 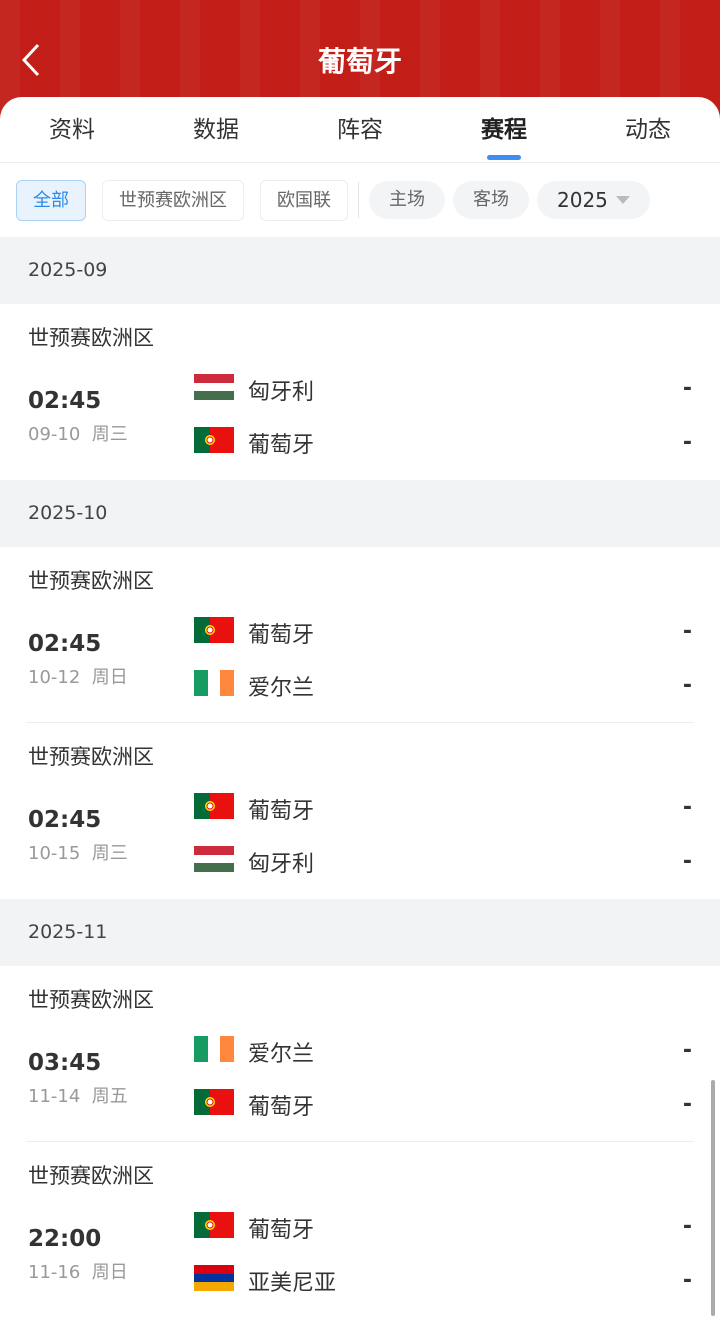 I want to click on match-row: 世预赛欧洲区 02:45 10-15 周三 葡萄牙 匈牙利 - -, so click(x=360, y=811).